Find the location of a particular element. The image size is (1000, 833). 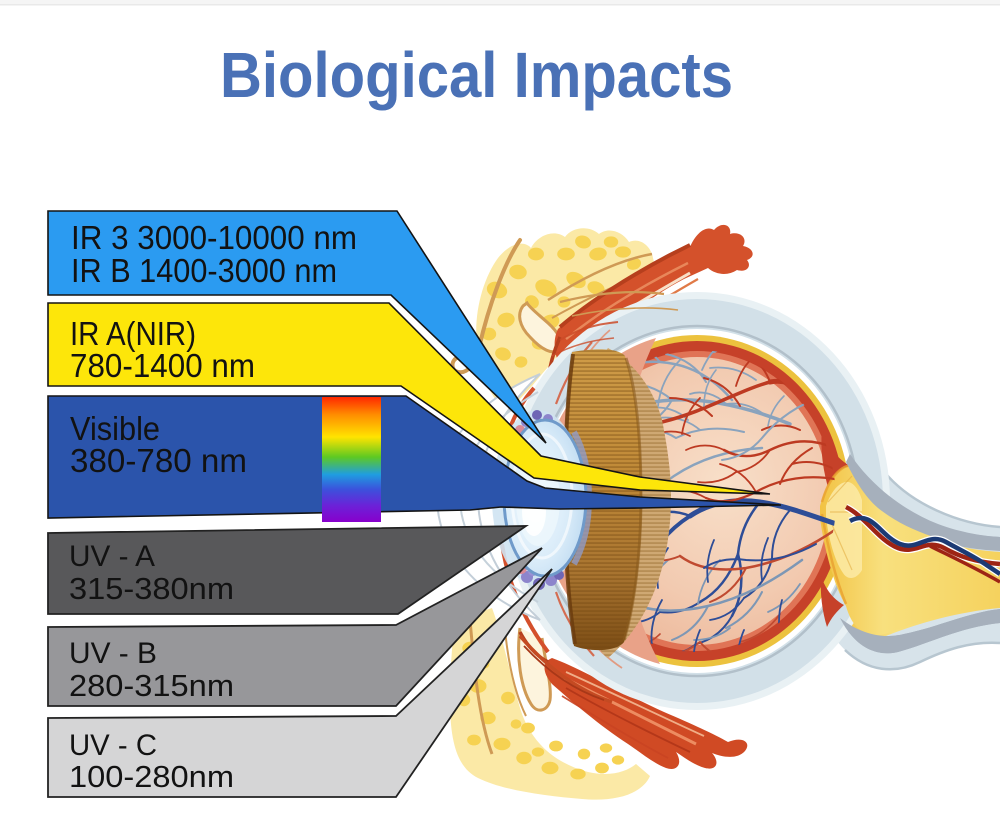

svg-text: UV - B is located at coordinates (113, 653).